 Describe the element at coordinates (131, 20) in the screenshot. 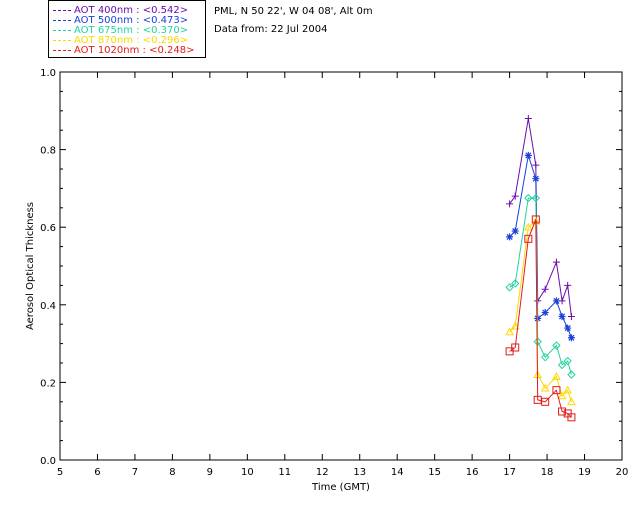

I see `legend-label: AOT 500nm : <0.473>` at that location.